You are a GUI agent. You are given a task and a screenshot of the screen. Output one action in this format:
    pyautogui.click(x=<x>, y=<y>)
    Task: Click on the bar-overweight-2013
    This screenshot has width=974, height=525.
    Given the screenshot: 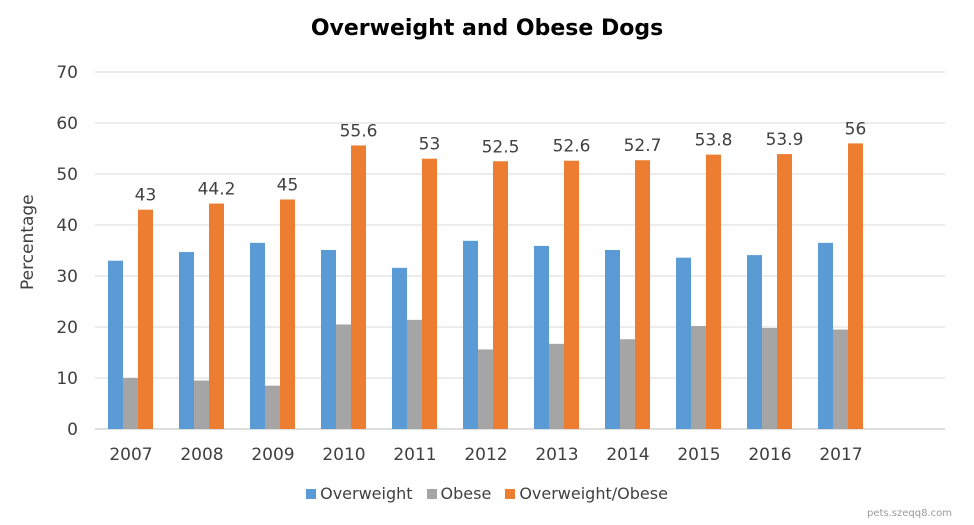 What is the action you would take?
    pyautogui.click(x=541, y=337)
    